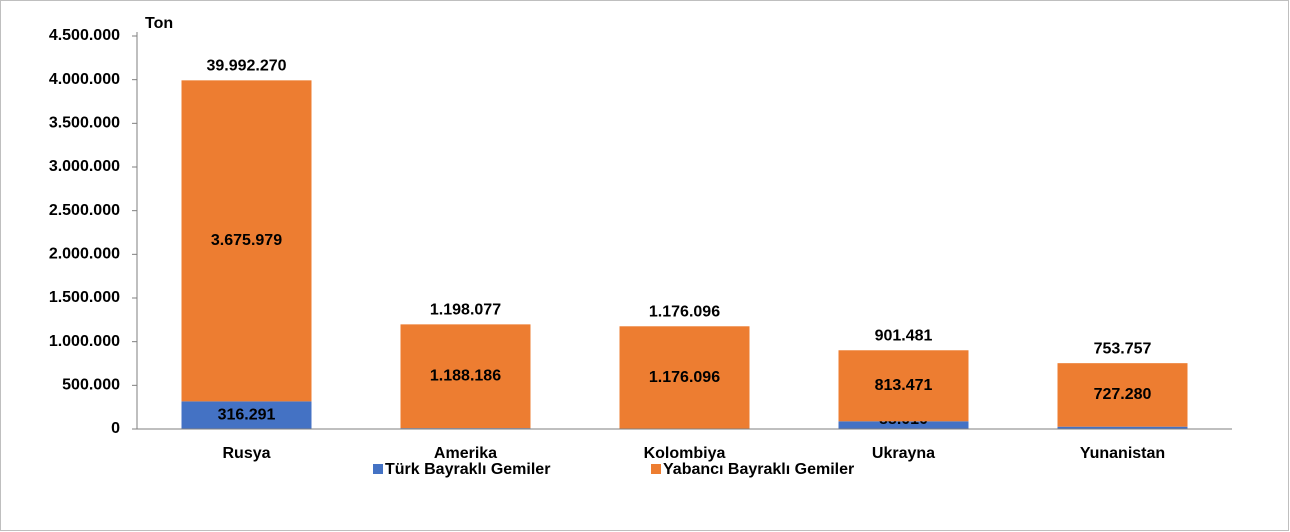  Describe the element at coordinates (246, 66) in the screenshot. I see `total-label: 39.992.270` at that location.